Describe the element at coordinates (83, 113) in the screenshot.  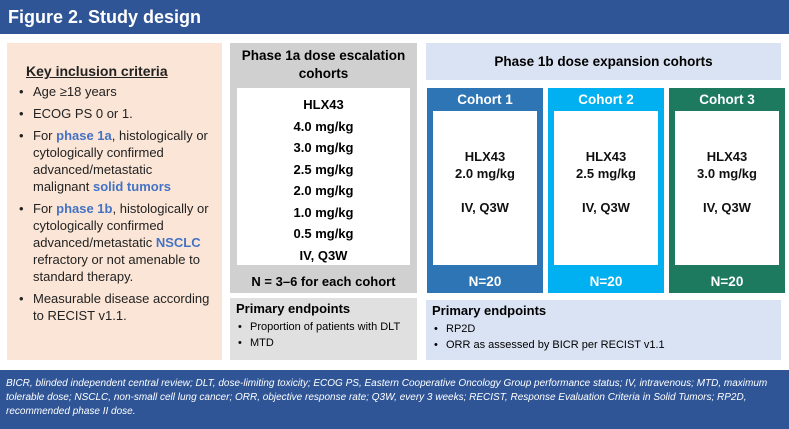
I see `text: ECOG PS 0 or 1.` at that location.